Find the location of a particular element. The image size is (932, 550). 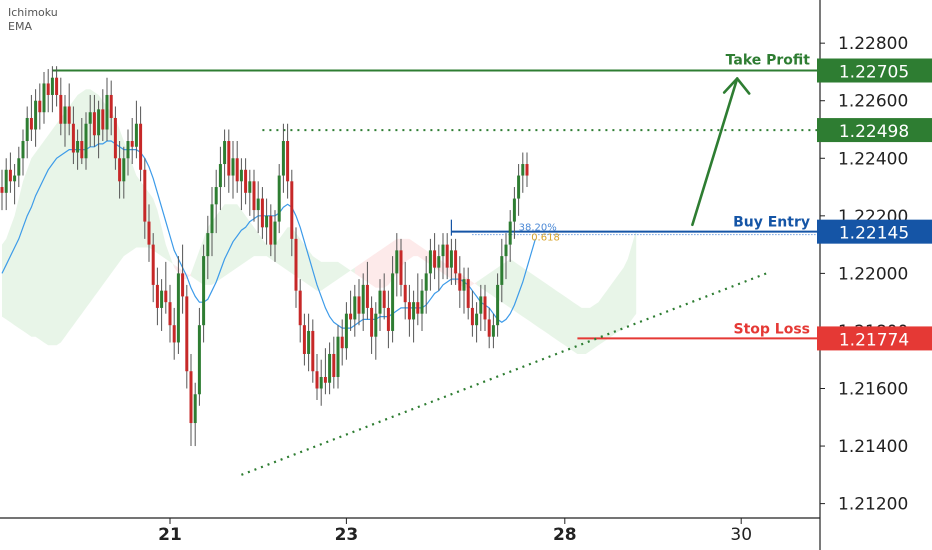

price-tick-label-2: 1.22400 is located at coordinates (873, 159).